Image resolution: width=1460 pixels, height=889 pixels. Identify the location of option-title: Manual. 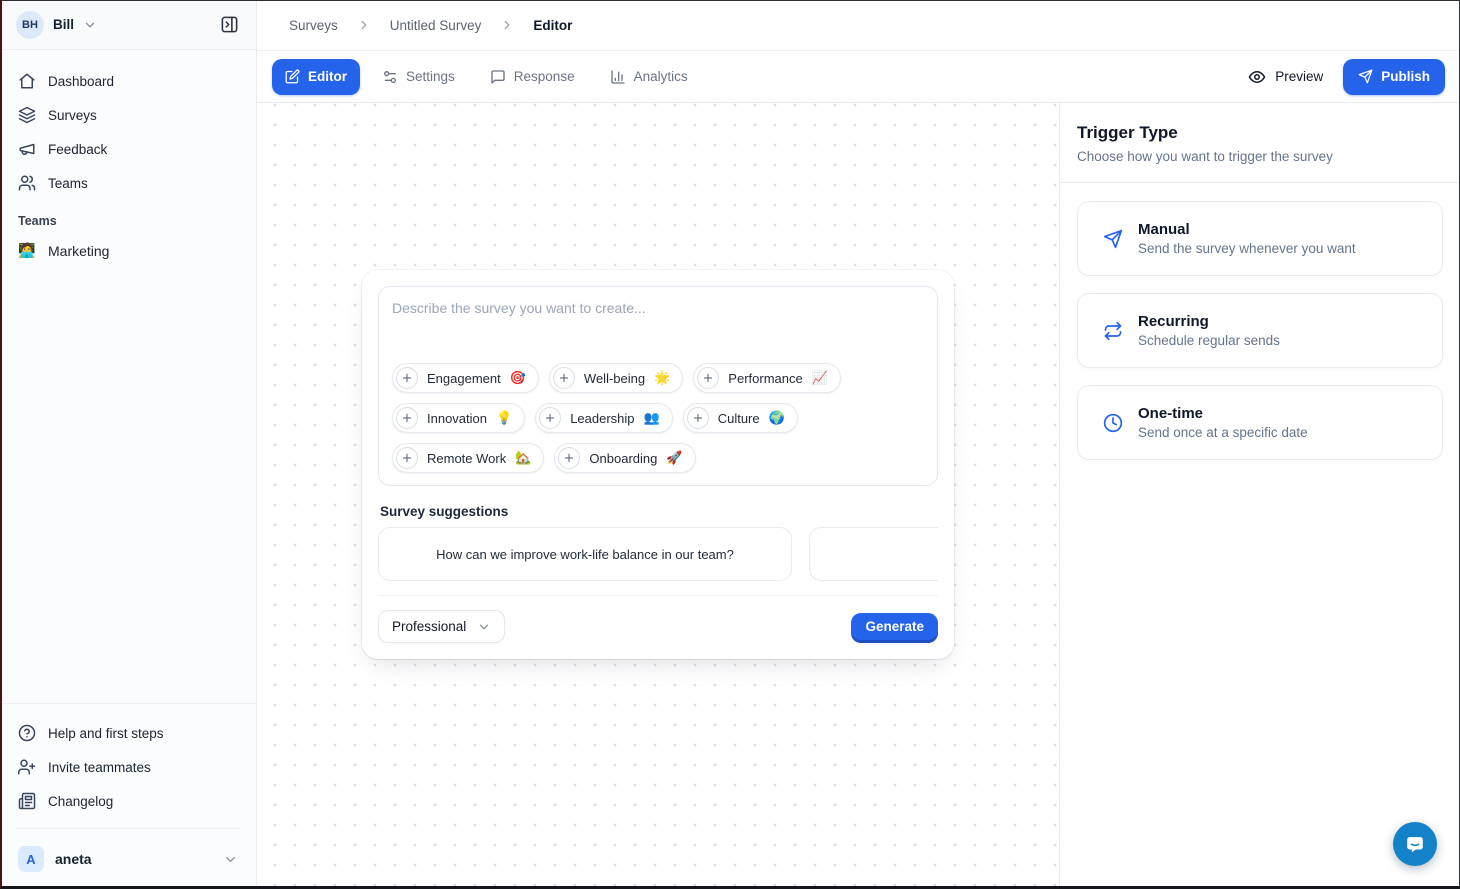
(1164, 229).